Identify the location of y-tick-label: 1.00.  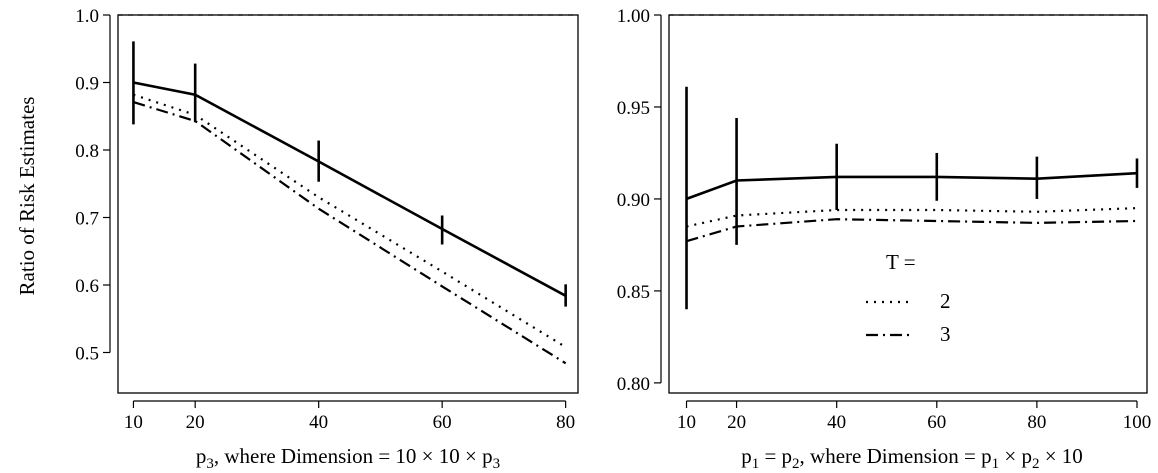
(633, 16).